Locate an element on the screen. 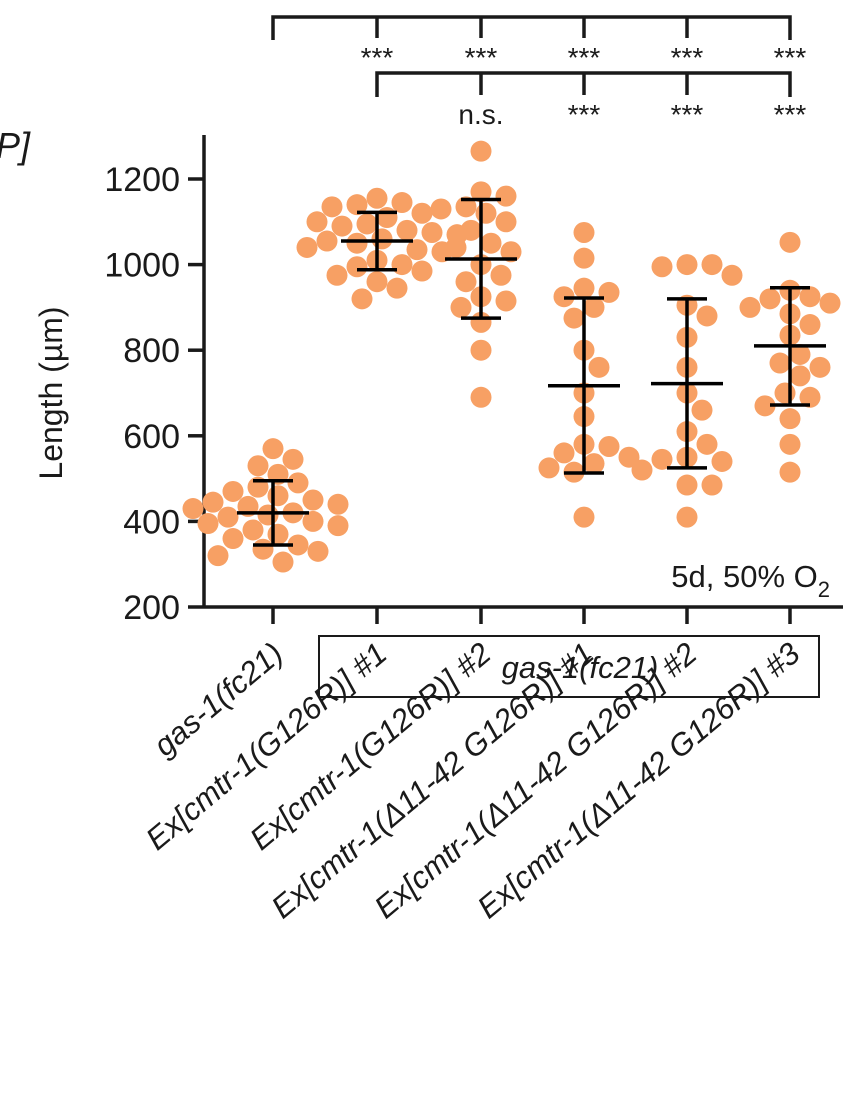 This screenshot has width=855, height=1093. y-tick-label: 800 is located at coordinates (151, 351).